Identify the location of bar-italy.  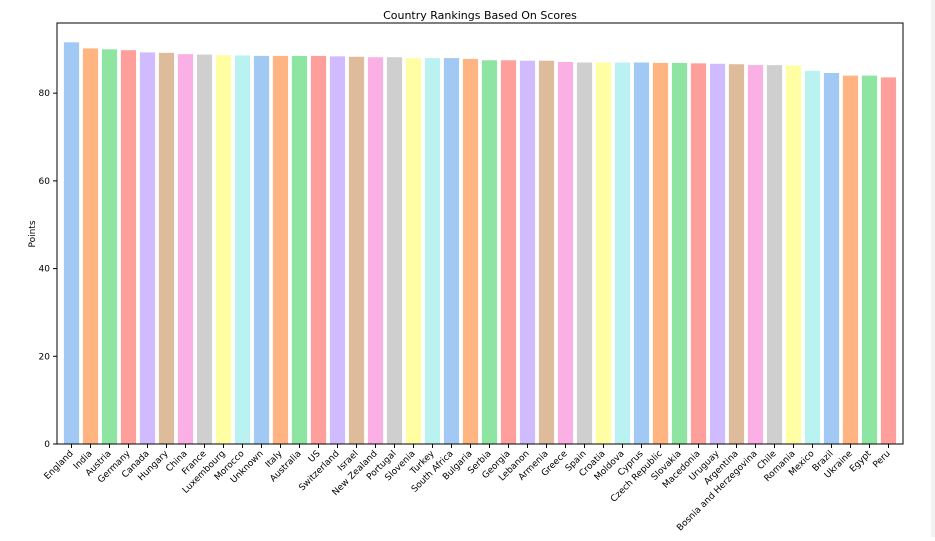
(280, 249).